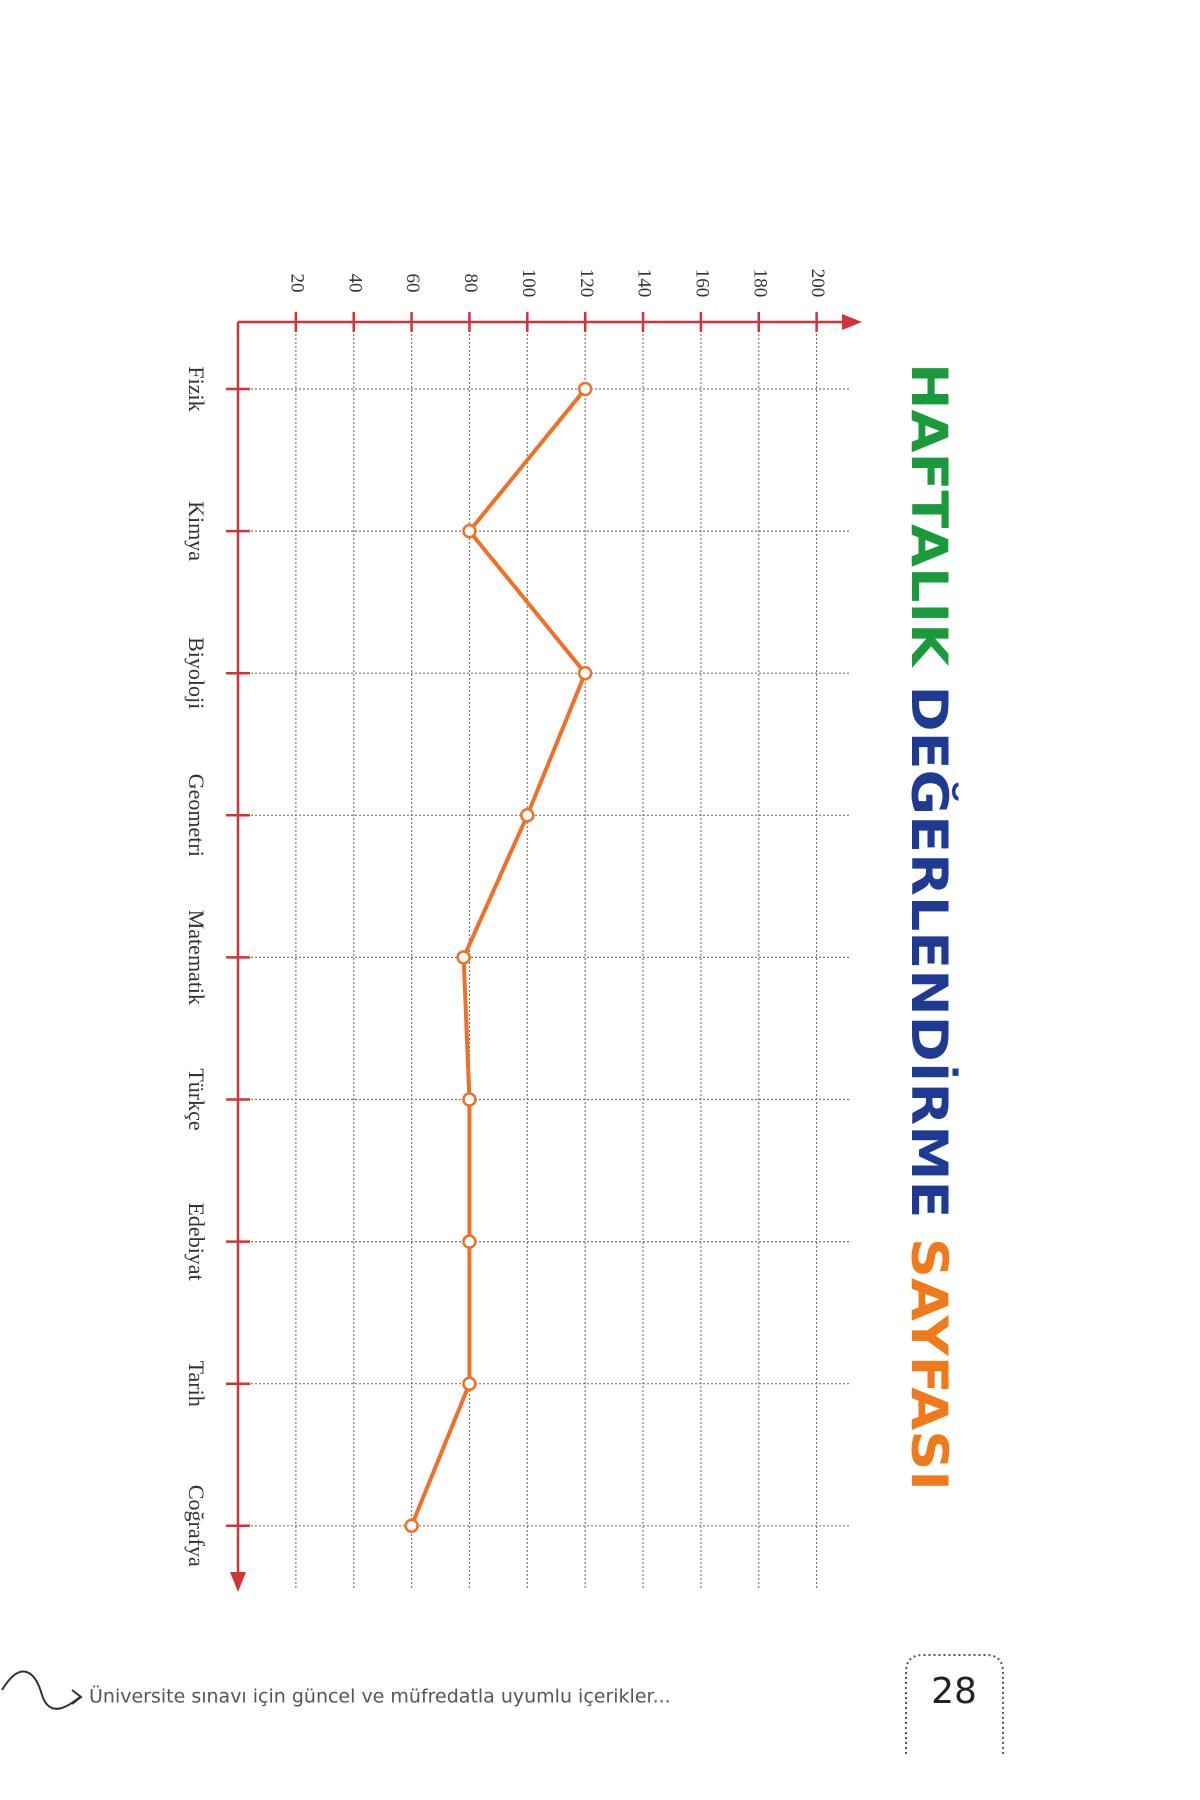 Image resolution: width=1200 pixels, height=1800 pixels. I want to click on category-label: Kimya, so click(196, 531).